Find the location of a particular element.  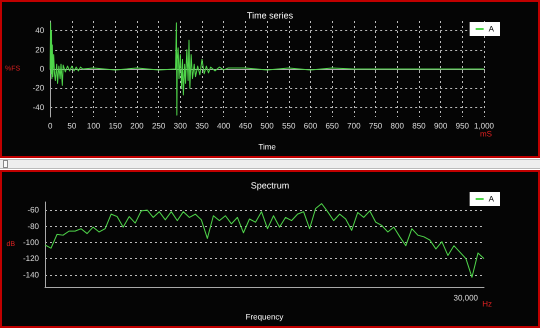

y-tick-label: -20 is located at coordinates (38, 88).